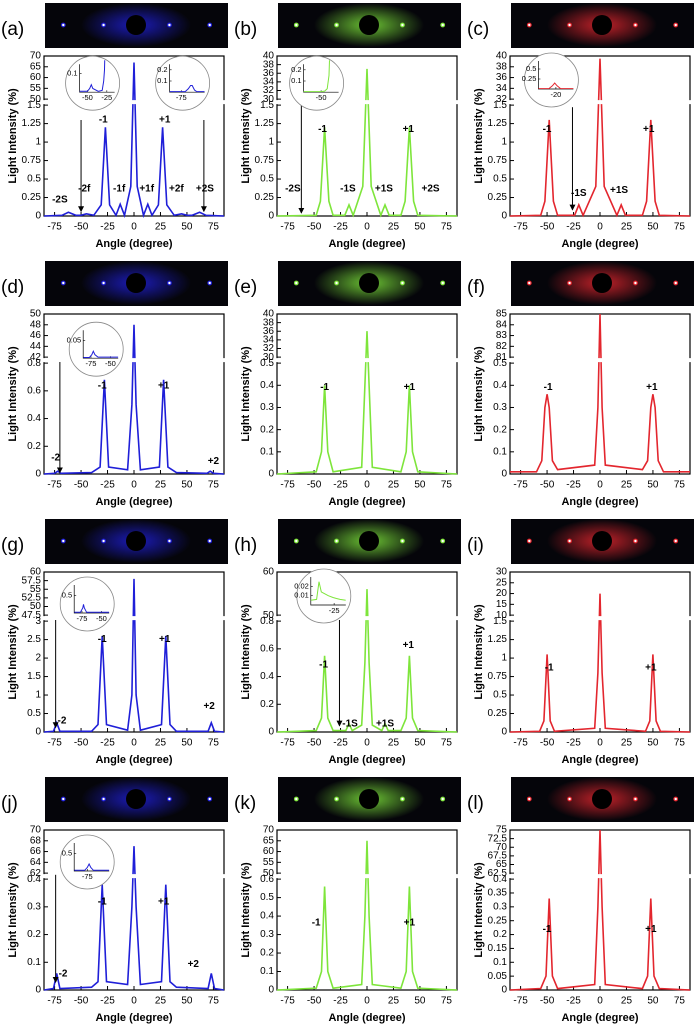  I want to click on y-tick-label: 1, so click(38, 695).